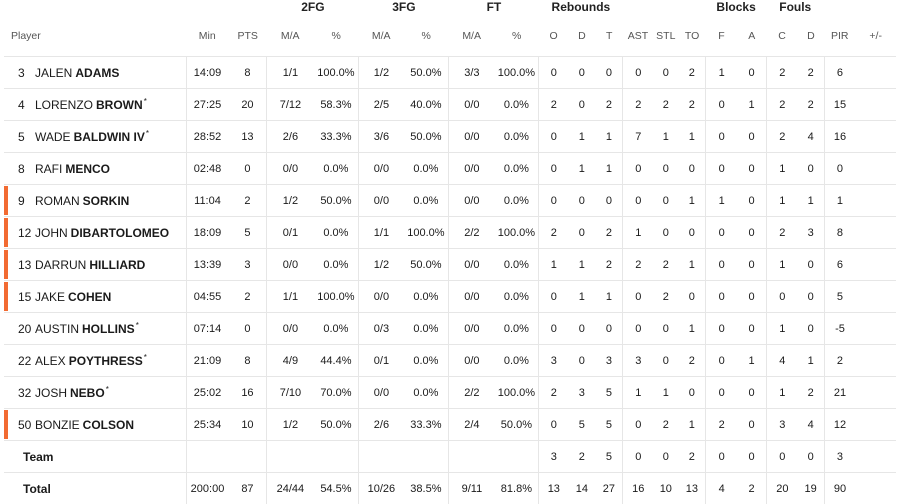  Describe the element at coordinates (336, 169) in the screenshot. I see `stat-fg2-pct: 0.0%` at that location.